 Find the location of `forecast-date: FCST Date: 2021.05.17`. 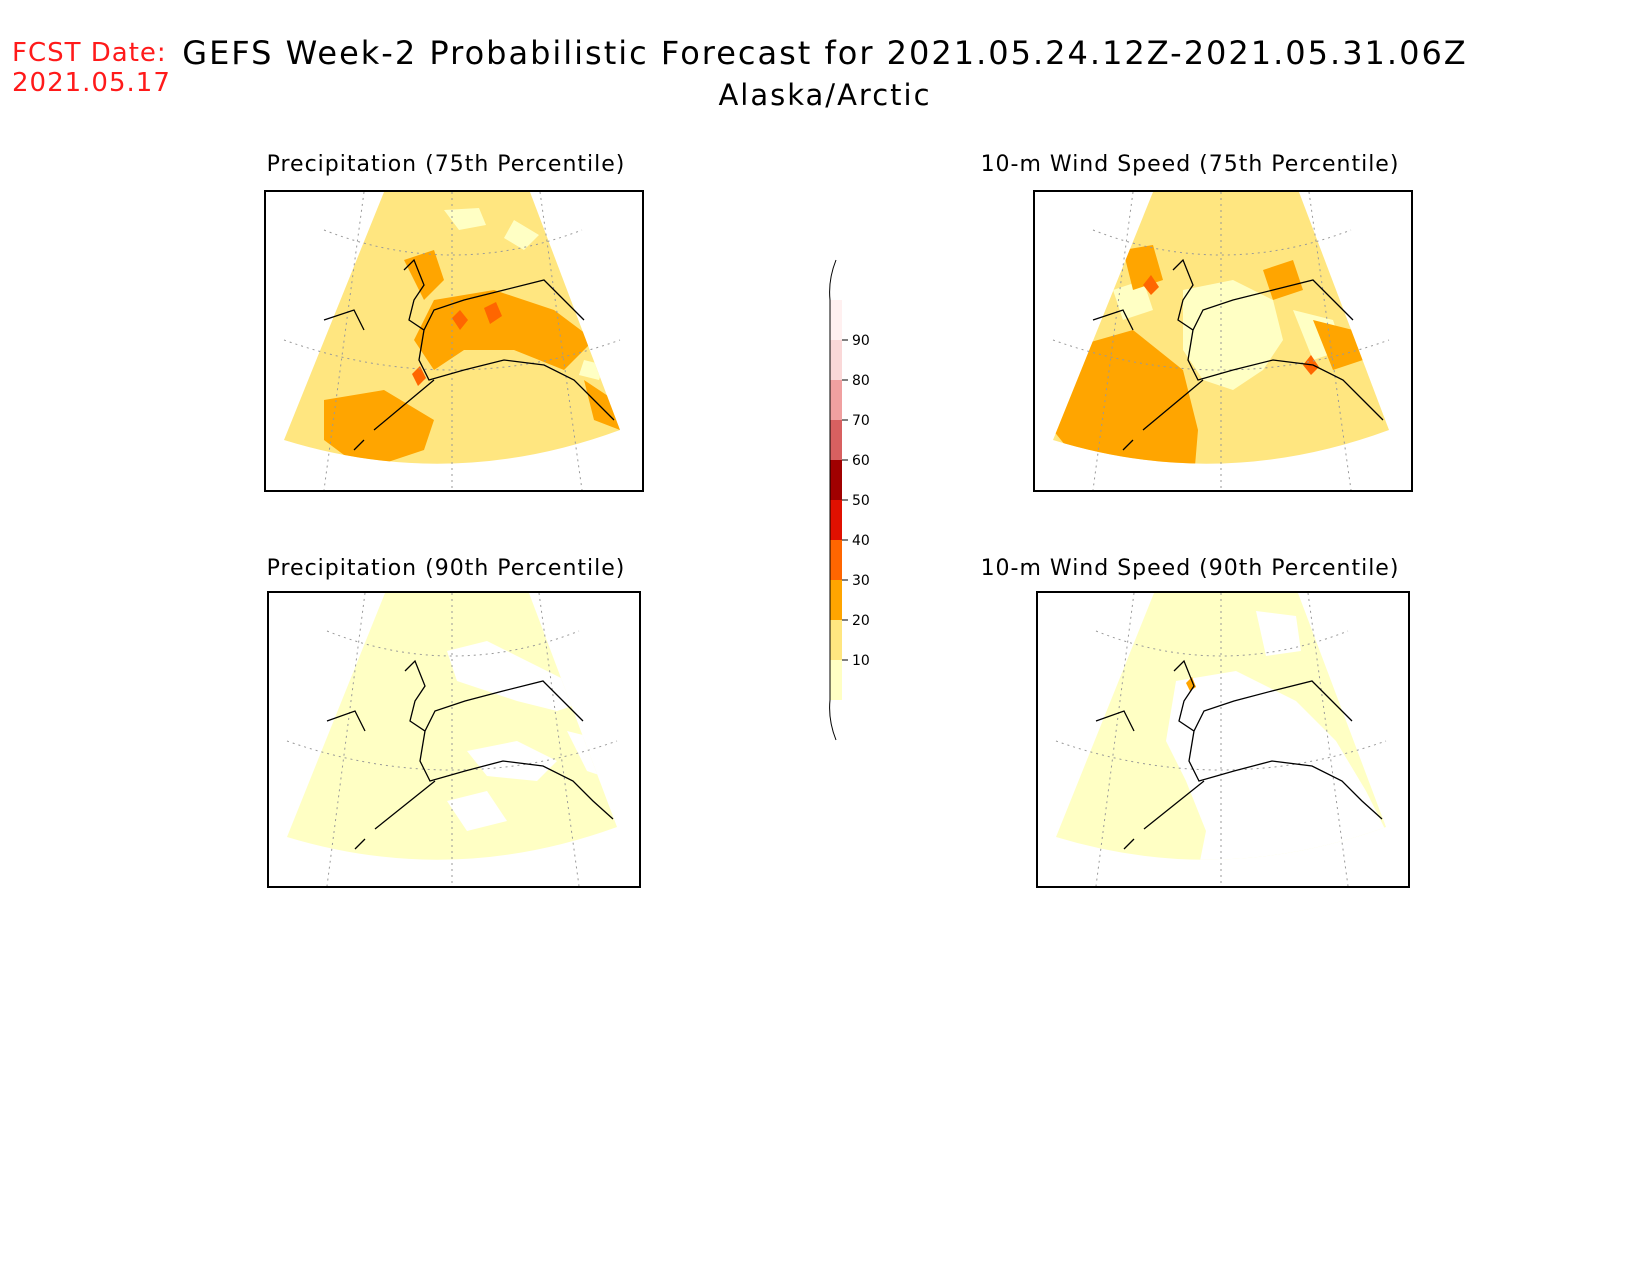

forecast-date: FCST Date: 2021.05.17 is located at coordinates (91, 68).